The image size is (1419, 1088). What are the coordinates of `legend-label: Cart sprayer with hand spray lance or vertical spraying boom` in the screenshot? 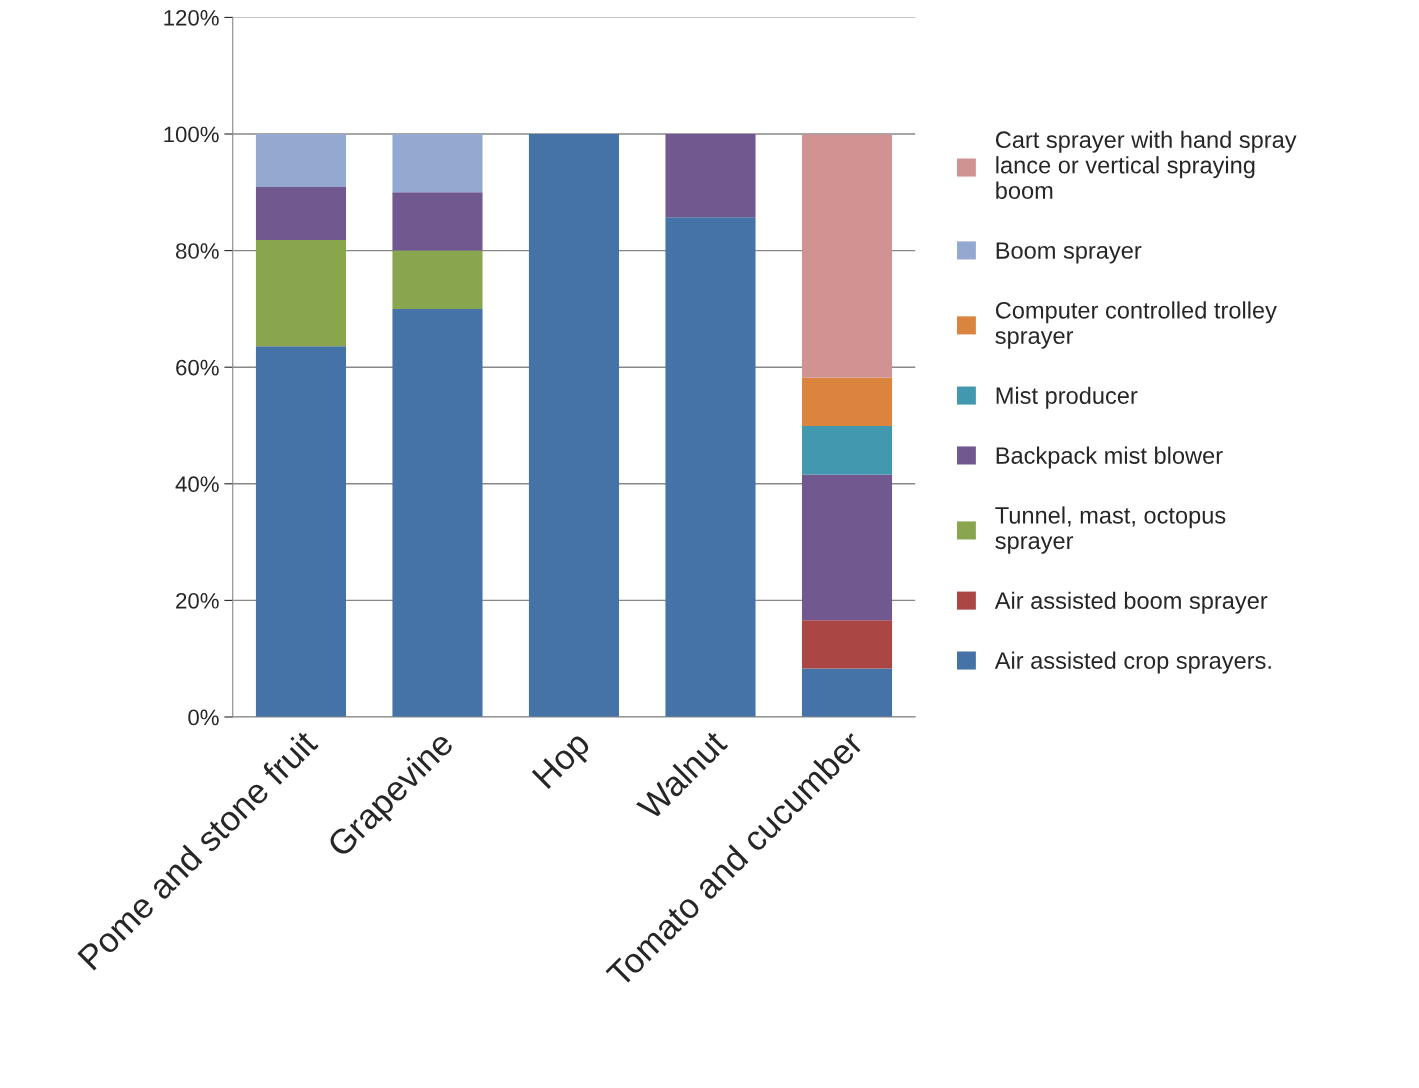 It's located at (1146, 164).